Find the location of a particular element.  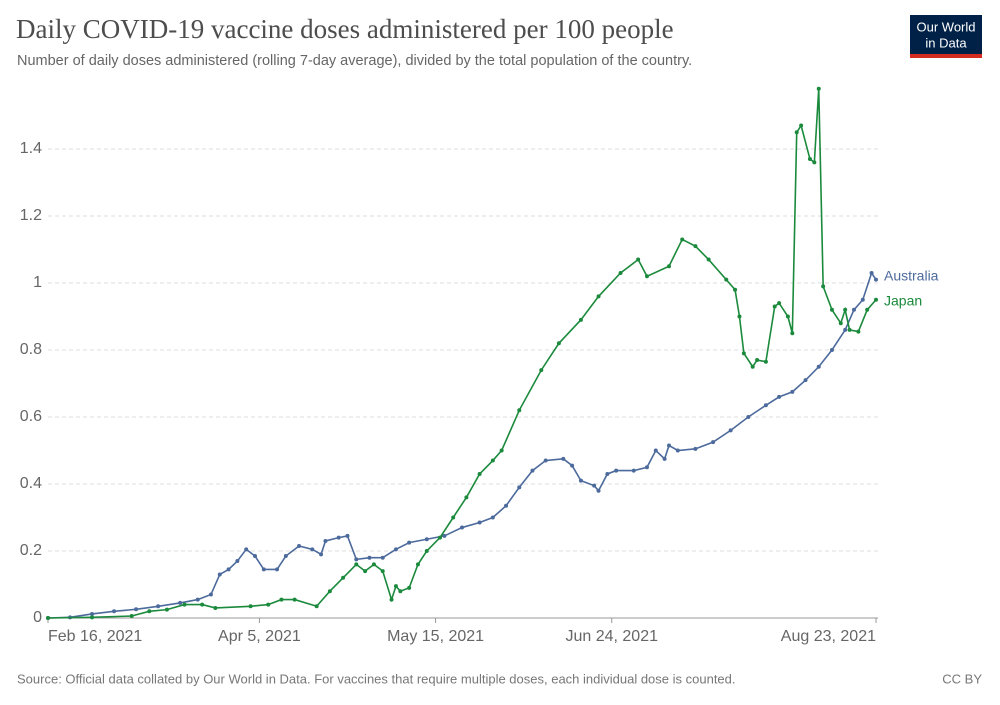

y-tick-label: 0.6 is located at coordinates (31, 416).